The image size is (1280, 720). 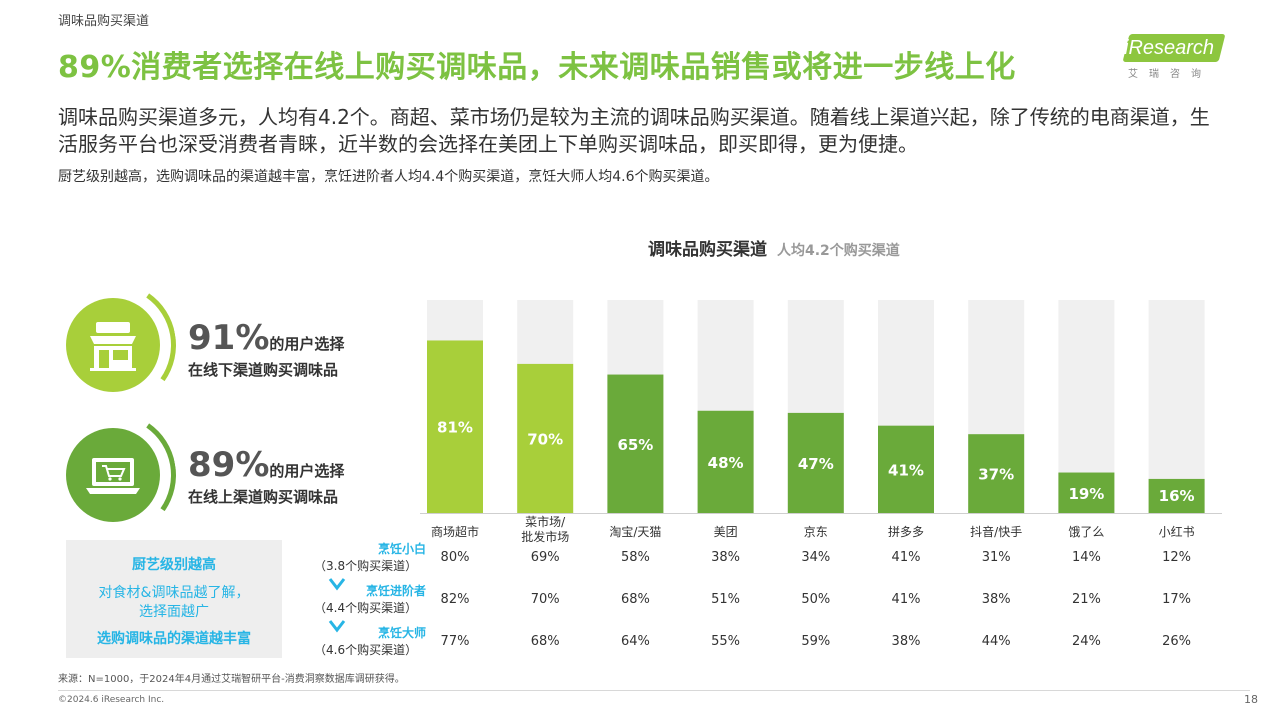 I want to click on bar-value-label: 65%, so click(x=635, y=445).